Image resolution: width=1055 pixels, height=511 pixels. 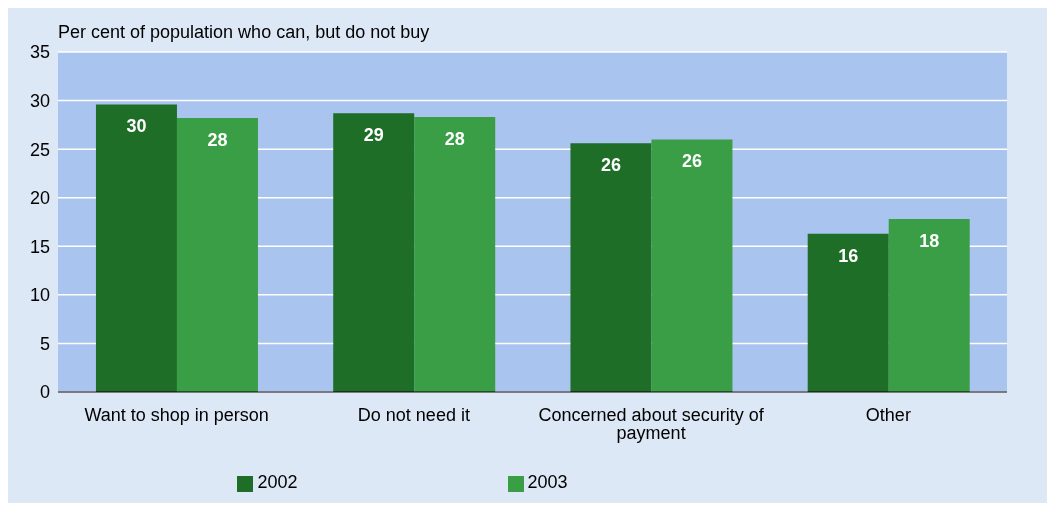 I want to click on data-label: 16, so click(x=848, y=255).